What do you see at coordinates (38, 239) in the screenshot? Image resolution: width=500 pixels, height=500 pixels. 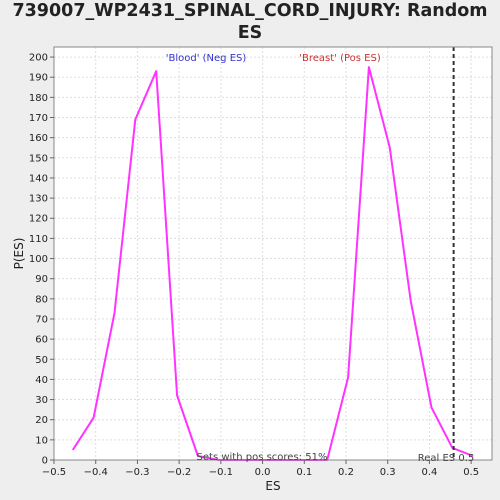 I see `y-tick-label: 110` at bounding box center [38, 239].